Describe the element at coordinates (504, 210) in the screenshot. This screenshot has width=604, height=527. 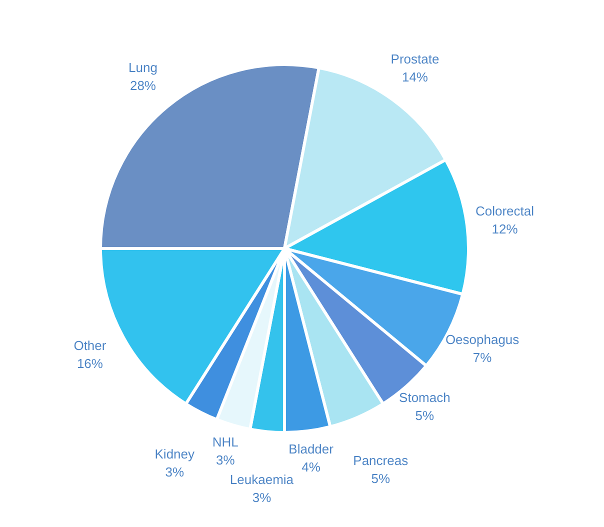
I see `slice-label: Colorectal` at that location.